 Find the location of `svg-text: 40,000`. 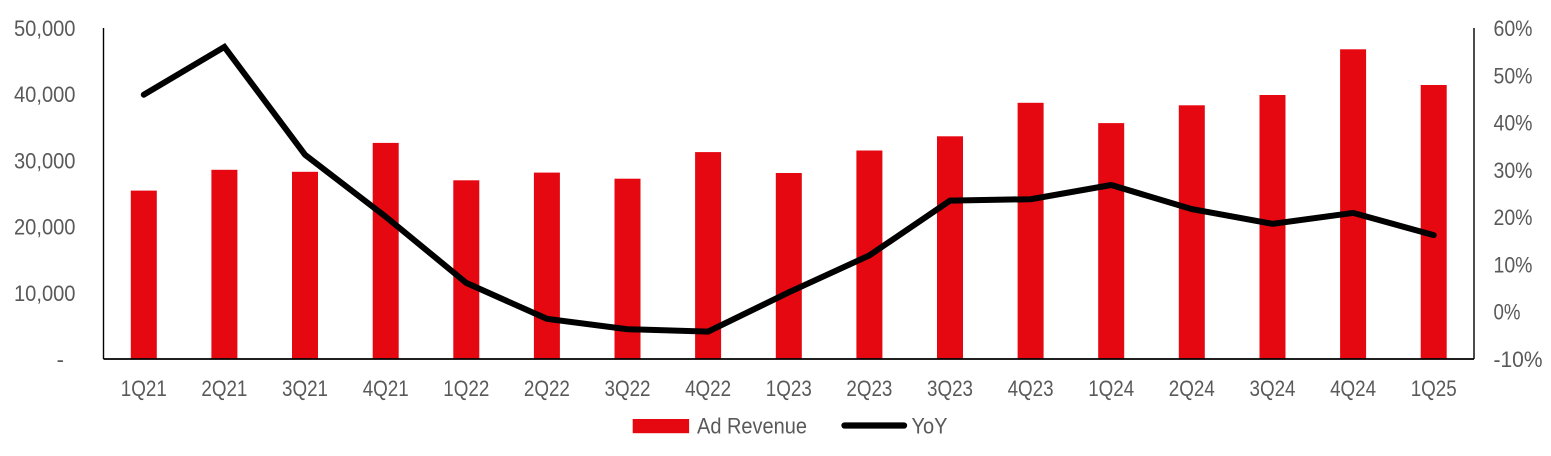

svg-text: 40,000 is located at coordinates (45, 94).